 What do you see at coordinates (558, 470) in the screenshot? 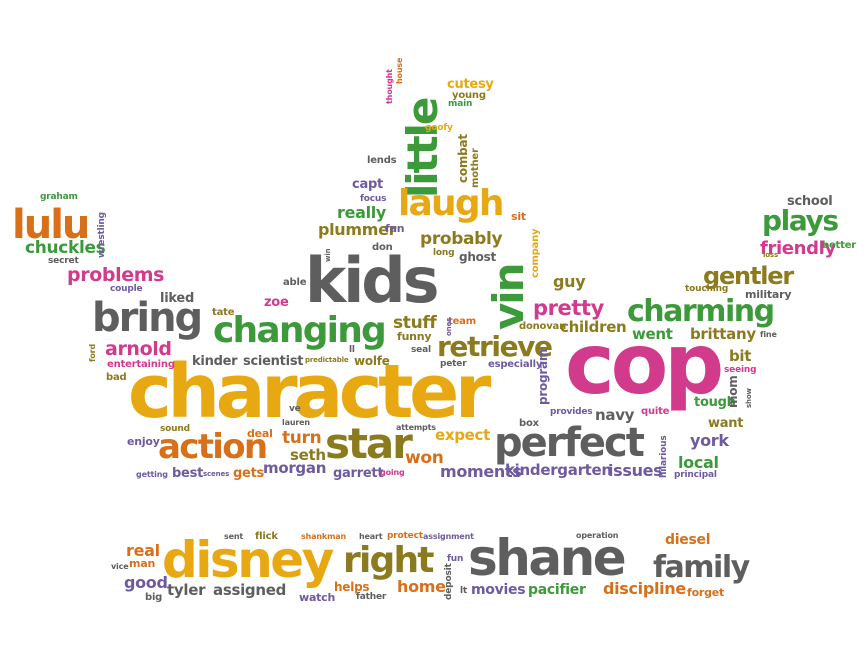
I see `word-kindergarten: kindergarten` at bounding box center [558, 470].